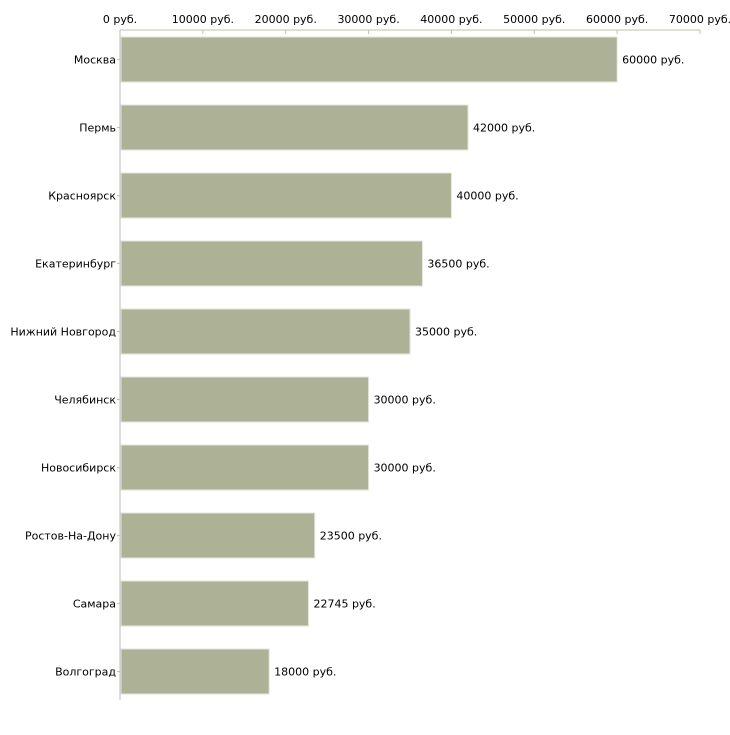 This screenshot has height=735, width=730. What do you see at coordinates (504, 128) in the screenshot?
I see `value-label: 42000 руб.` at bounding box center [504, 128].